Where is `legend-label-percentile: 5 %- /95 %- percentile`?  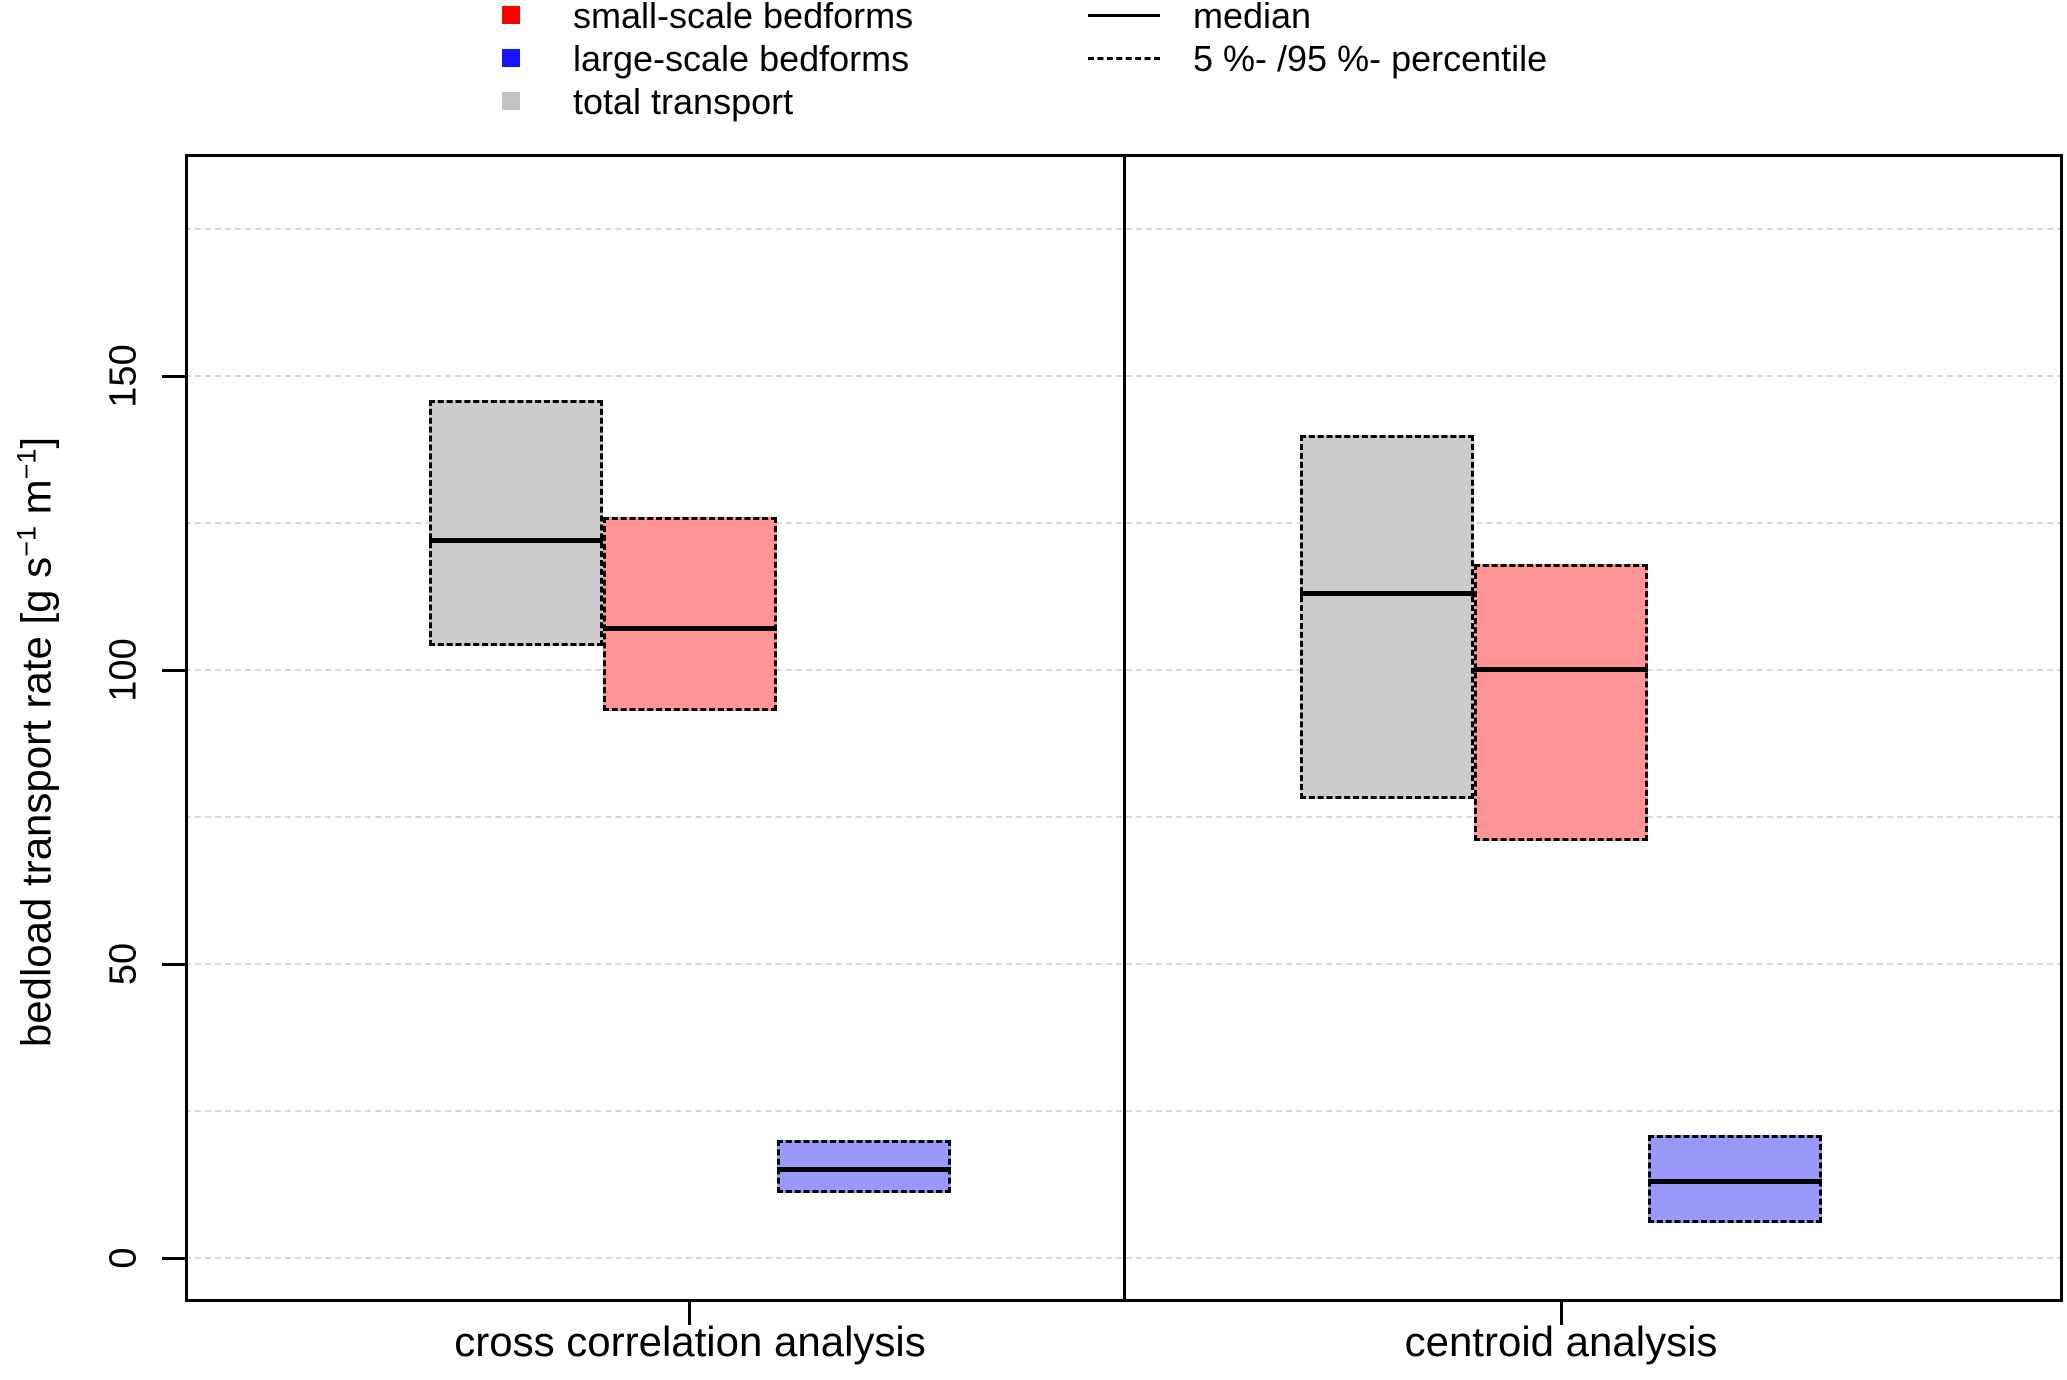 legend-label-percentile: 5 %- /95 %- percentile is located at coordinates (1370, 58).